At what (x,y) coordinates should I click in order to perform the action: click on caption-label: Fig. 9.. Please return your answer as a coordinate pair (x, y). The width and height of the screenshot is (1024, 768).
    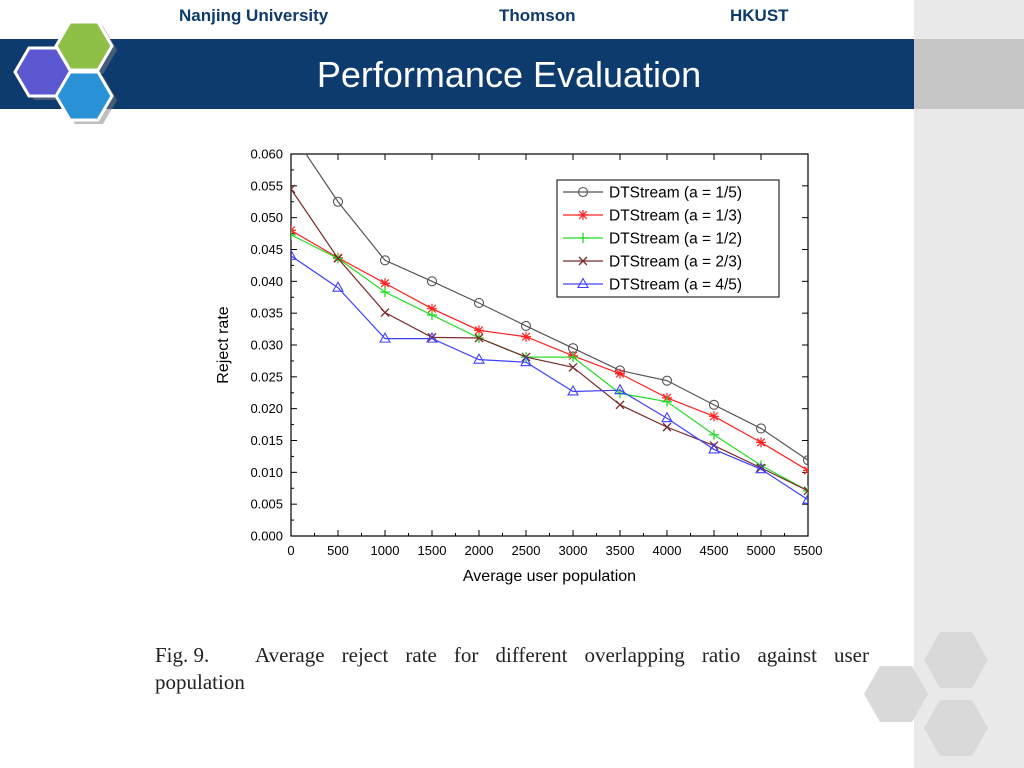
    Looking at the image, I should click on (182, 655).